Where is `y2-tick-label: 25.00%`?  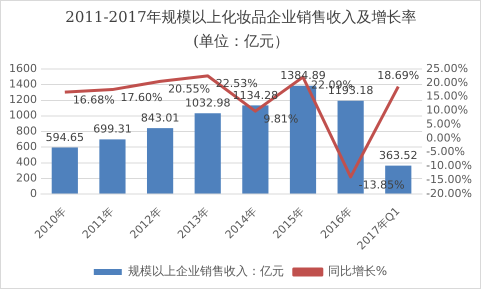 y2-tick-label: 25.00% is located at coordinates (447, 68).